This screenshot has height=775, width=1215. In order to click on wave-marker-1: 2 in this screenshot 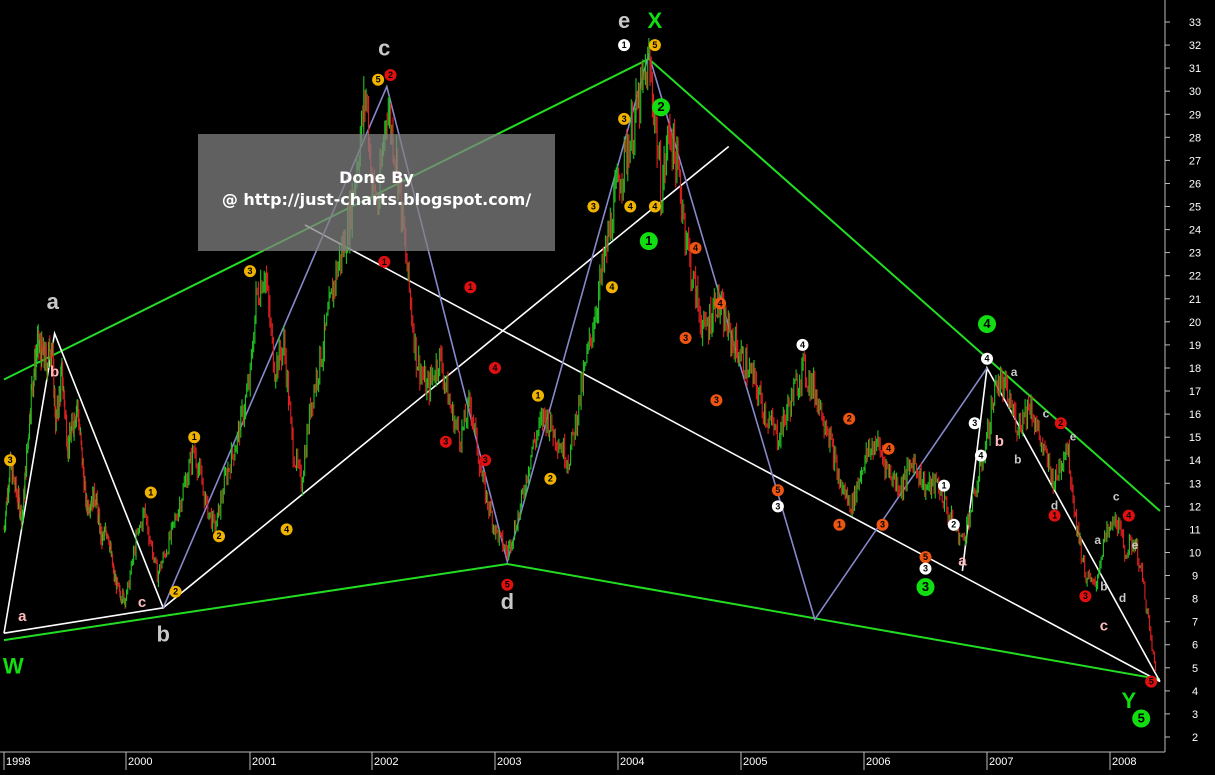, I will do `click(390, 75)`.